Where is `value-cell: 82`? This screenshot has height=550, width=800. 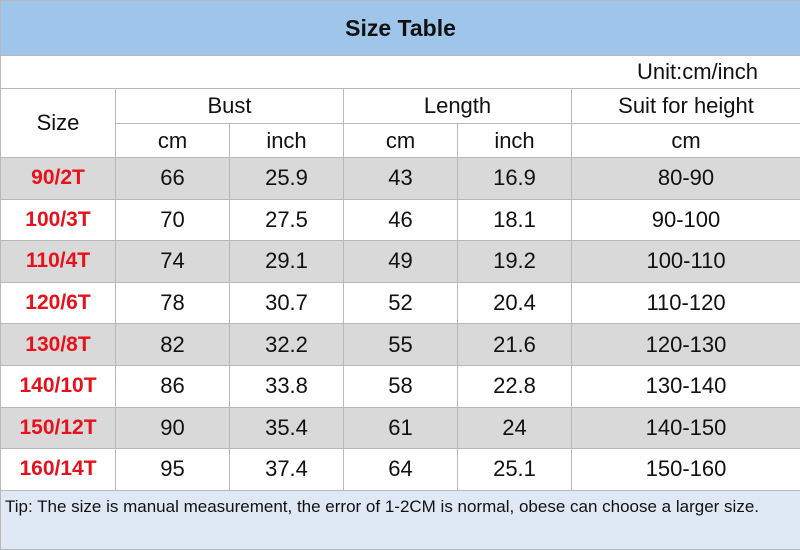 value-cell: 82 is located at coordinates (173, 345).